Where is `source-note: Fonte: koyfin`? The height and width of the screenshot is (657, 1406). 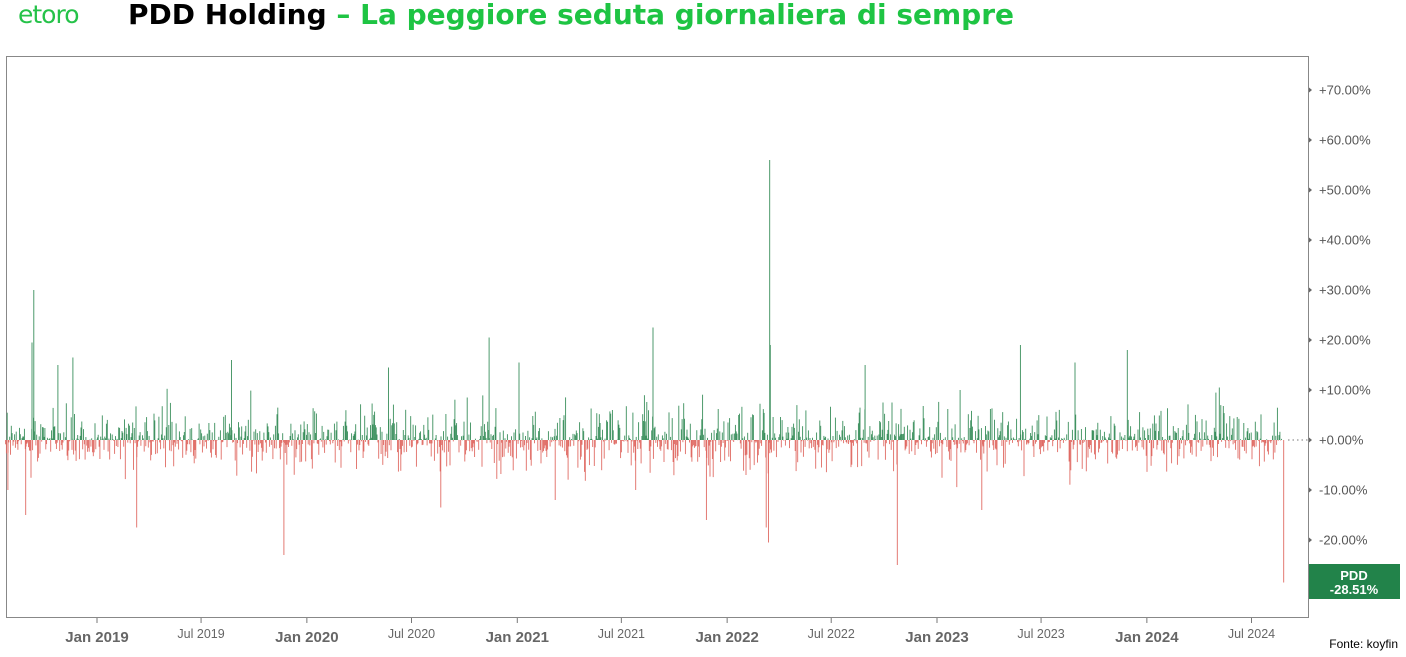 source-note: Fonte: koyfin is located at coordinates (1363, 644).